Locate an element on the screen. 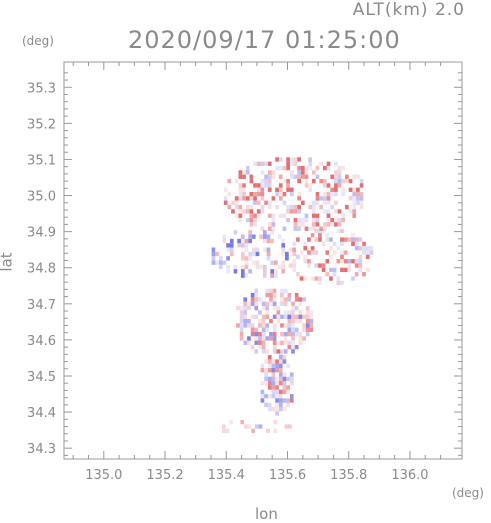 This screenshot has width=491, height=523. x-tick-label: 135.0 is located at coordinates (103, 475).